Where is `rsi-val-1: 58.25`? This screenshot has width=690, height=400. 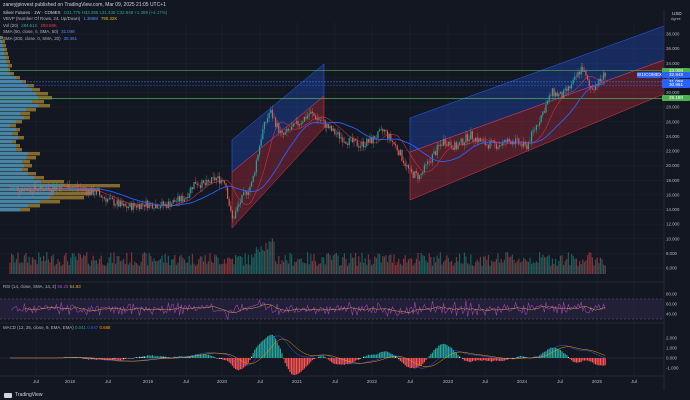
rsi-val-1: 58.25 is located at coordinates (63, 286).